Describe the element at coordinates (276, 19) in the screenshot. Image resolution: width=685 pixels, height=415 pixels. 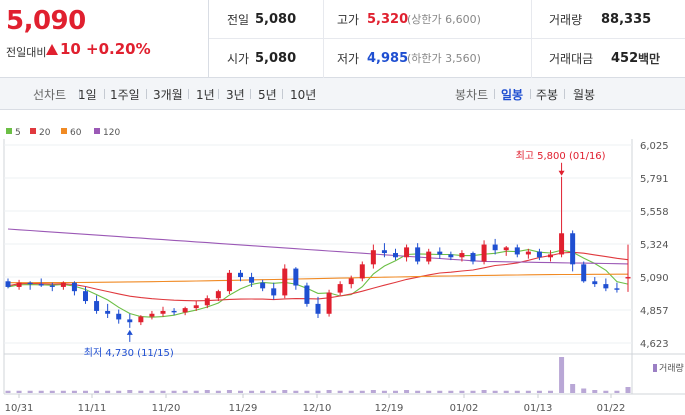
I see `prev-close-value: 5,080` at that location.